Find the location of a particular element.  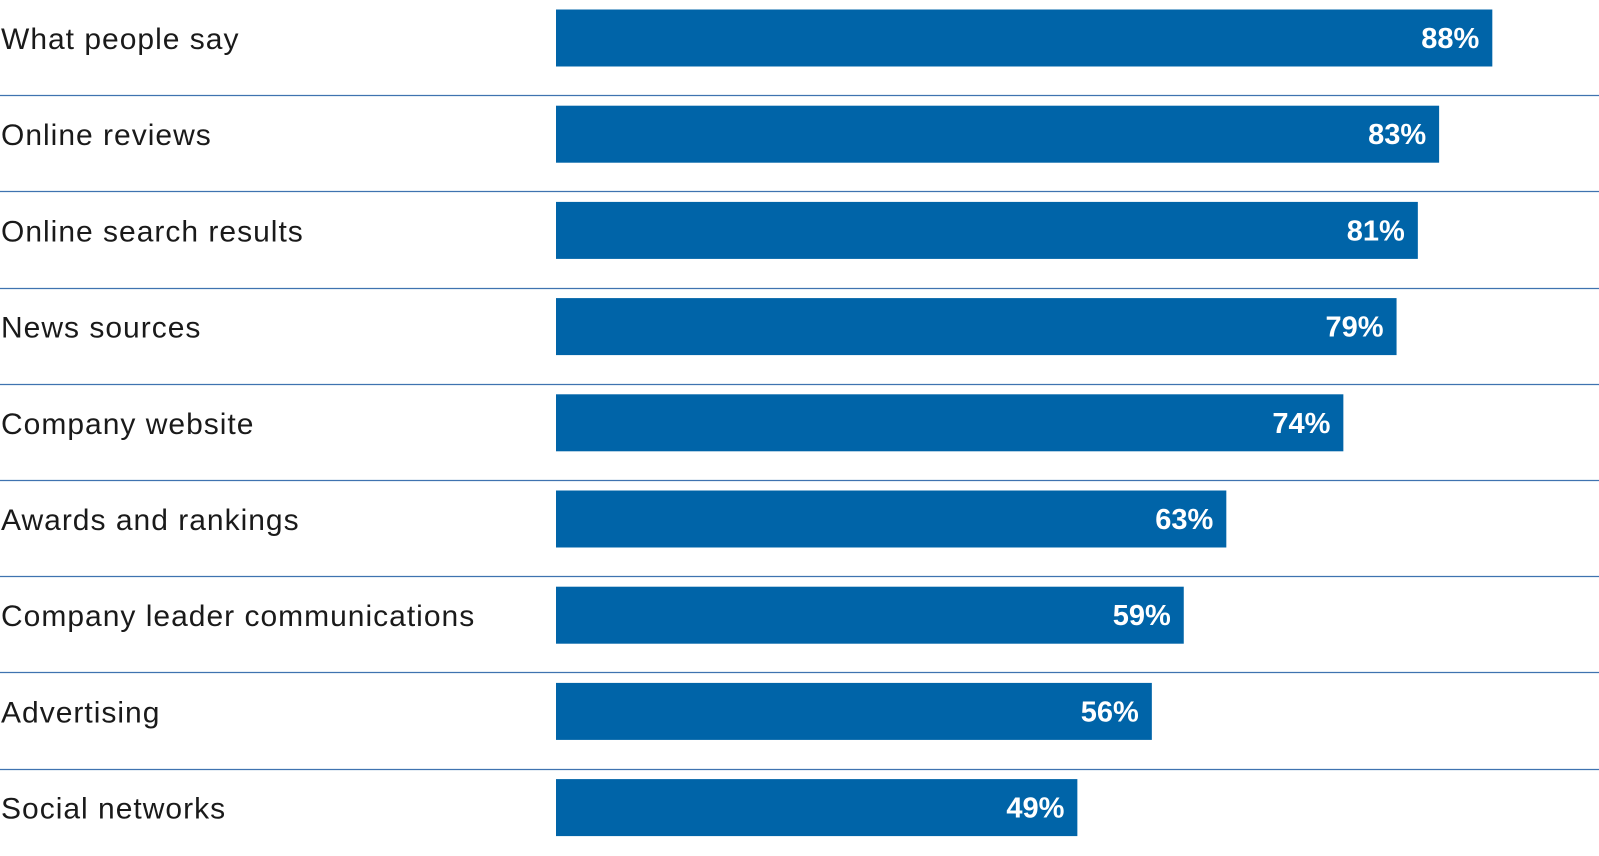

bar-row: Online reviews 83% is located at coordinates (799, 149).